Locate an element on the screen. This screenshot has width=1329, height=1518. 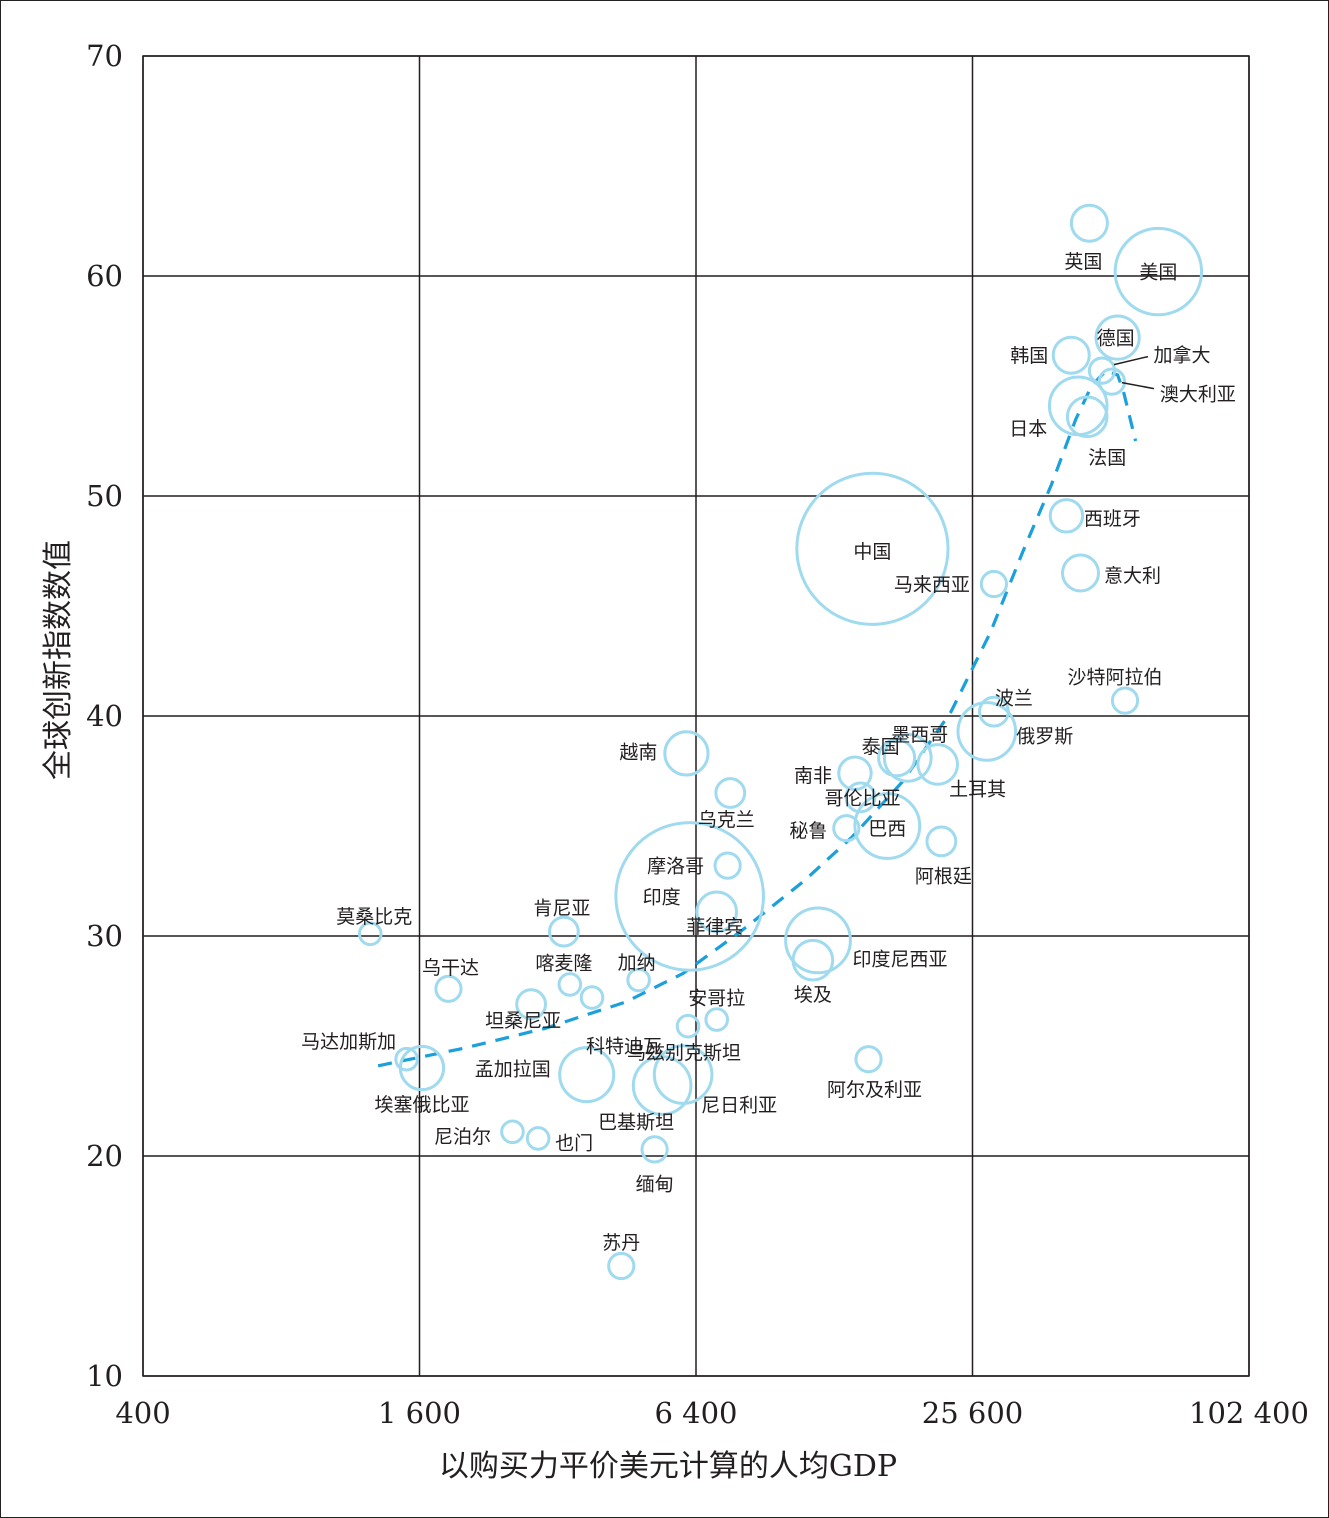
label-russia: 俄罗斯 is located at coordinates (1044, 736).